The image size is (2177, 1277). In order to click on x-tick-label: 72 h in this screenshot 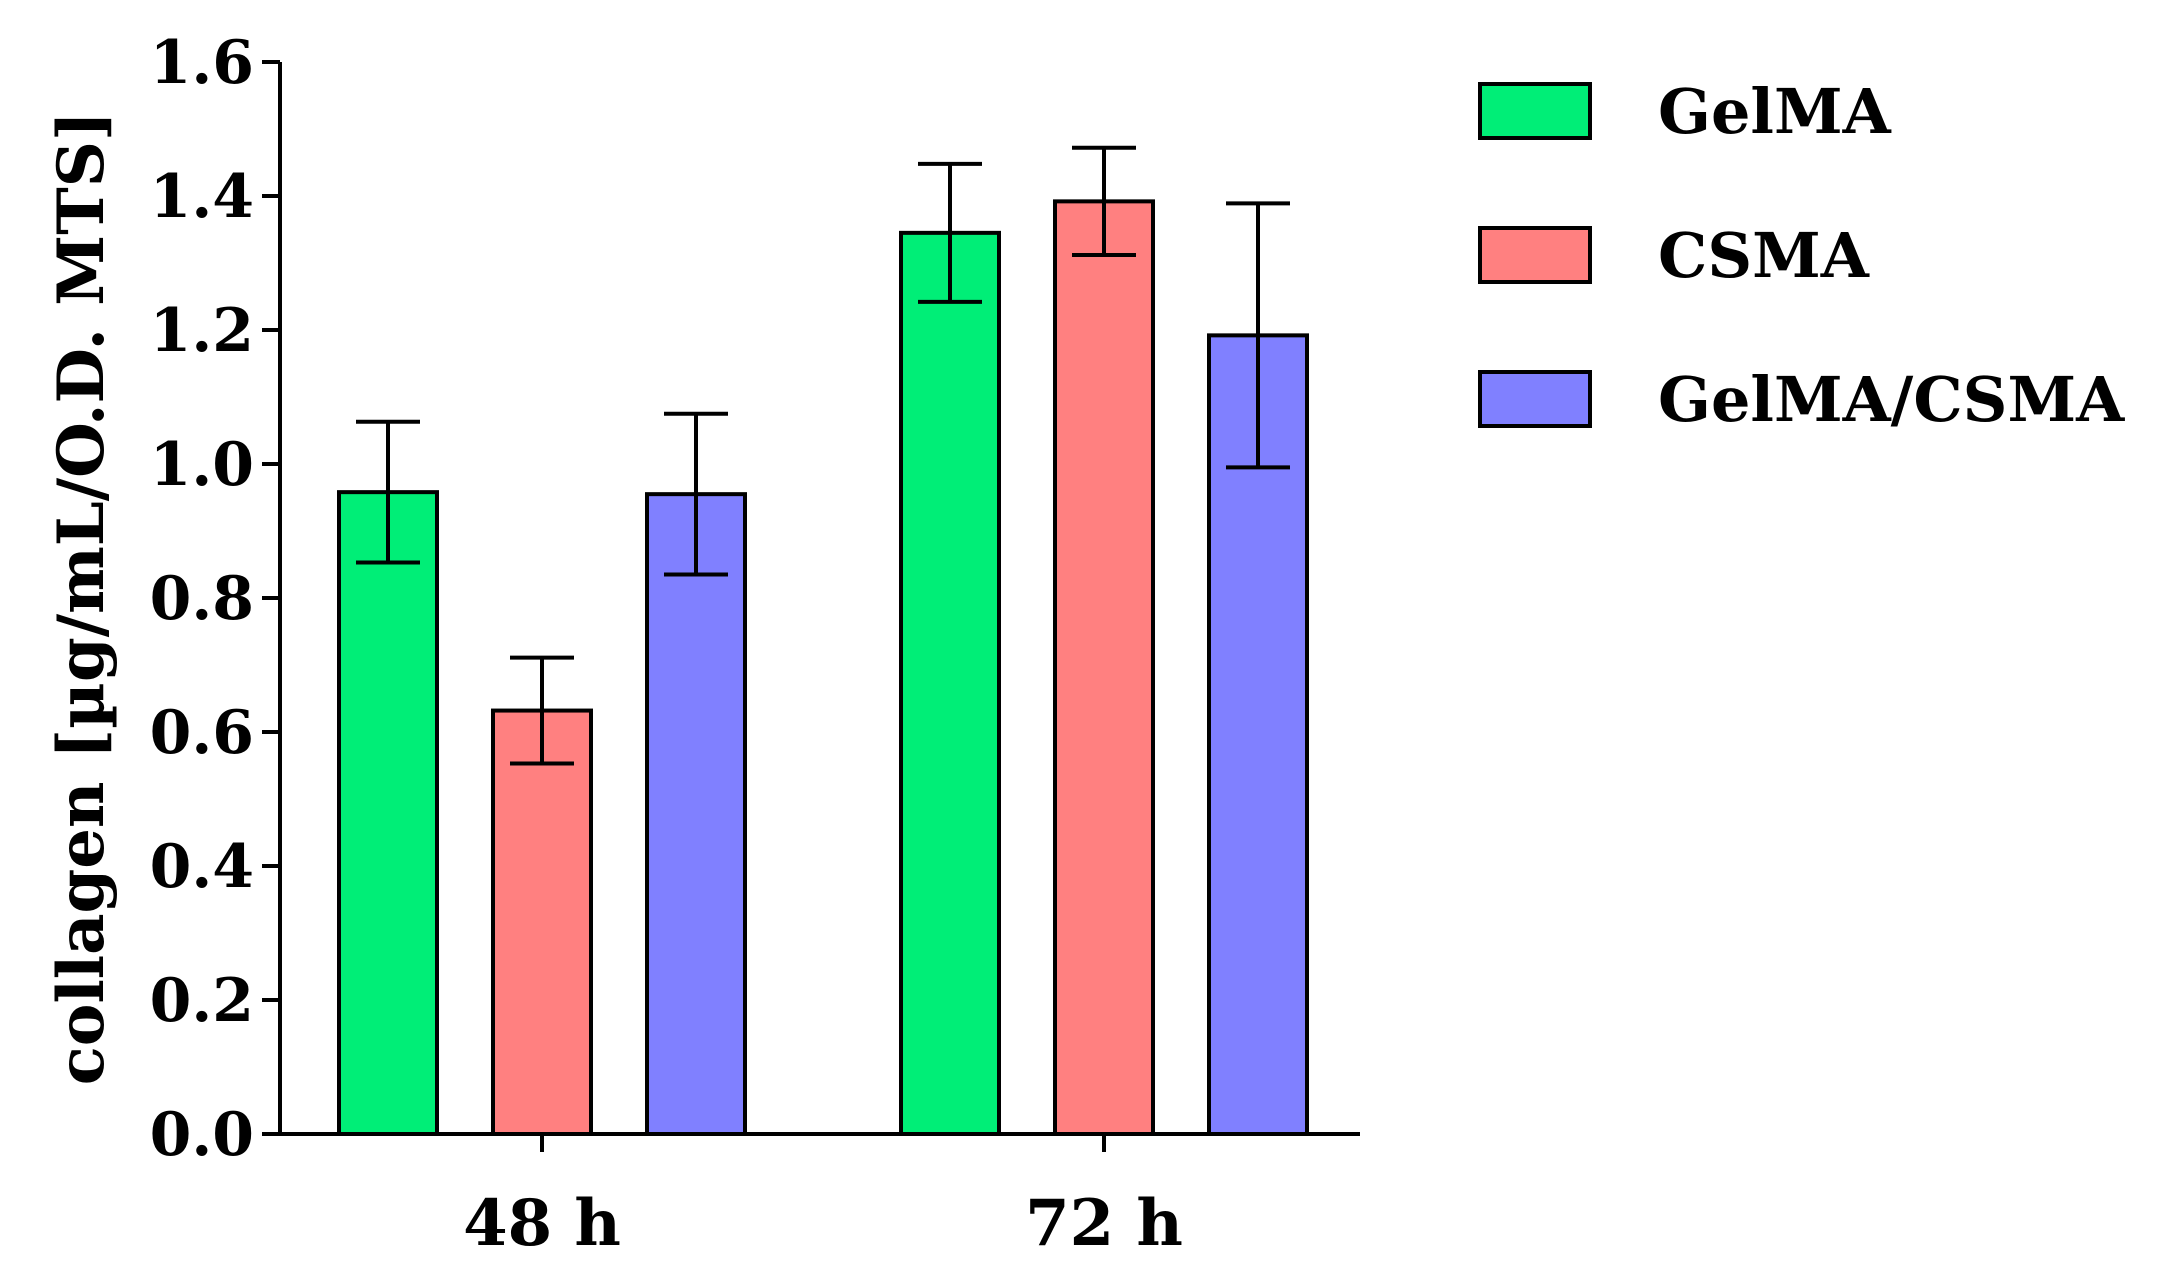, I will do `click(1104, 1223)`.